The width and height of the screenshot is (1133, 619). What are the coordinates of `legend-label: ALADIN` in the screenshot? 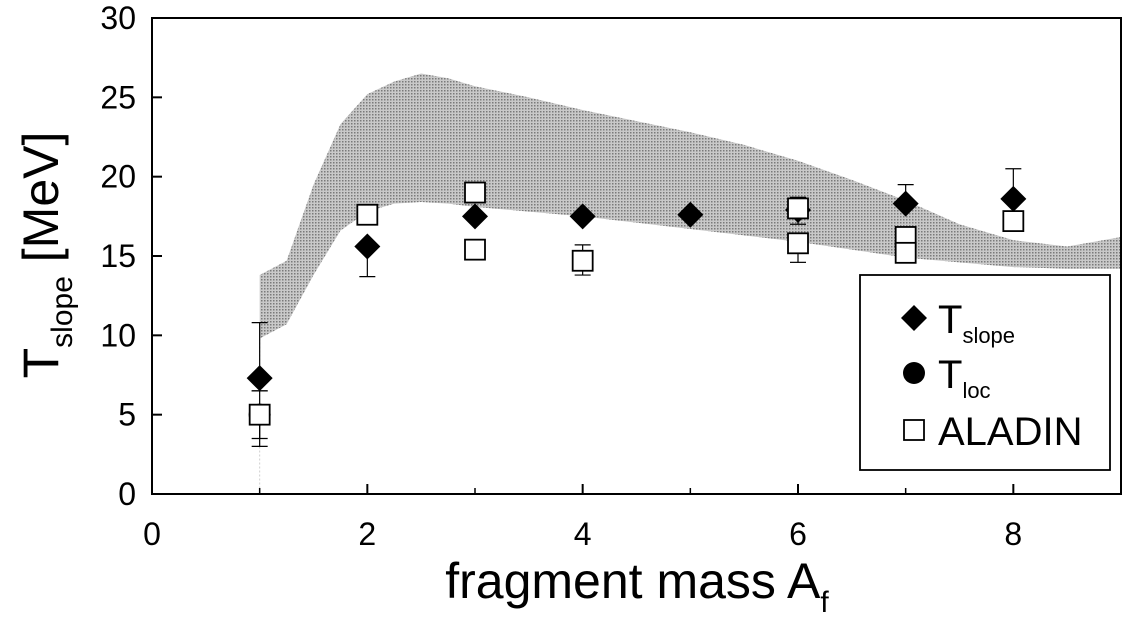 It's located at (1010, 432).